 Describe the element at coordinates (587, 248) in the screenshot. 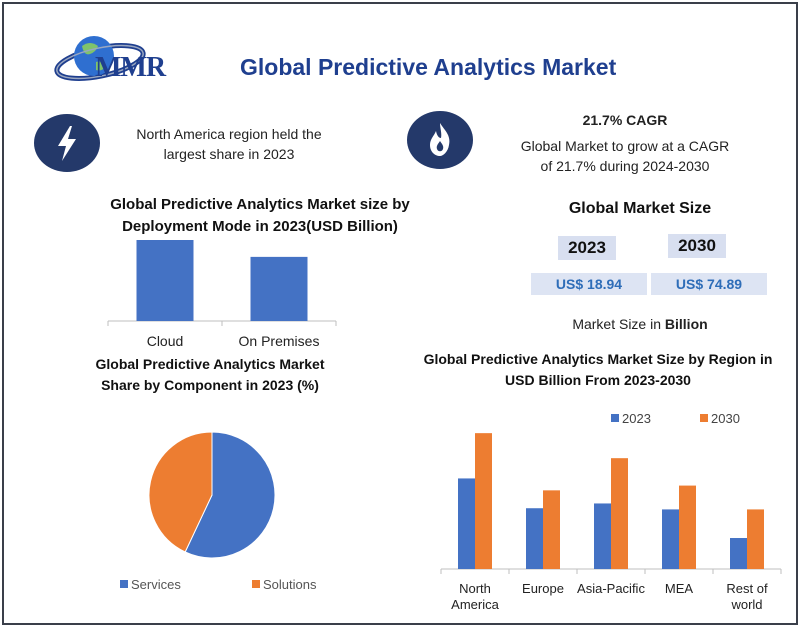

I see `year-2023-box: 2023` at that location.